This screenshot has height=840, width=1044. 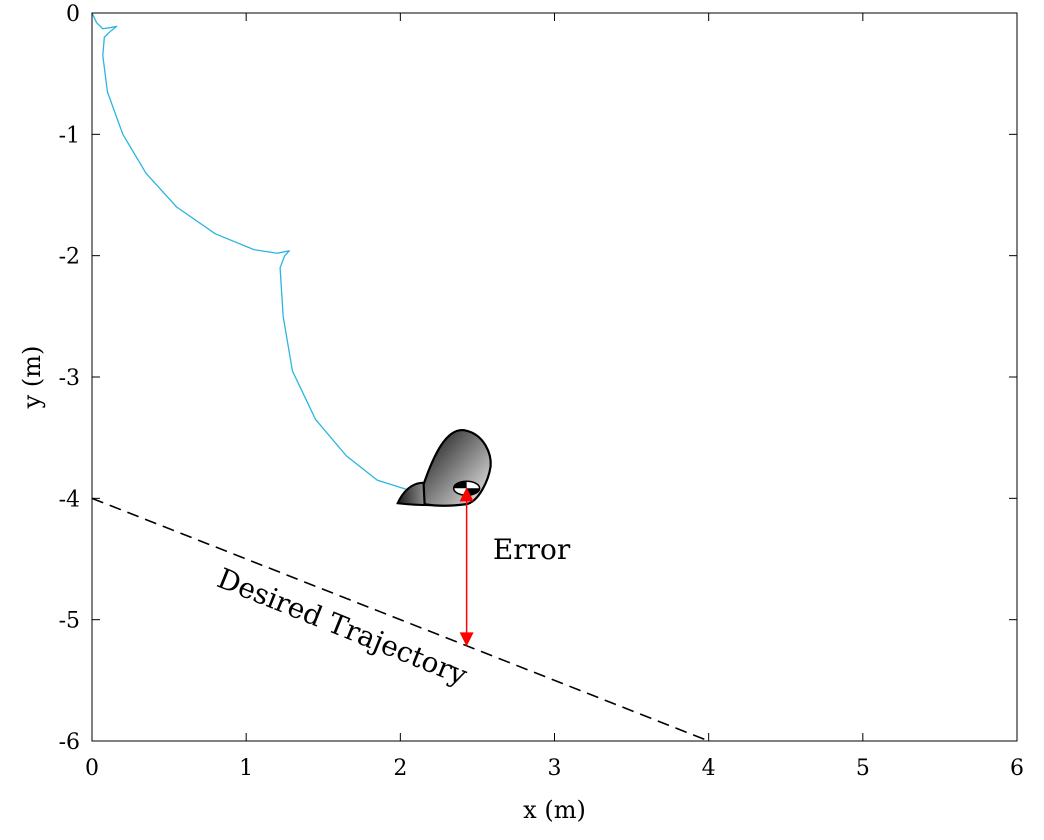 What do you see at coordinates (69, 742) in the screenshot?
I see `y-tick-label: -6` at bounding box center [69, 742].